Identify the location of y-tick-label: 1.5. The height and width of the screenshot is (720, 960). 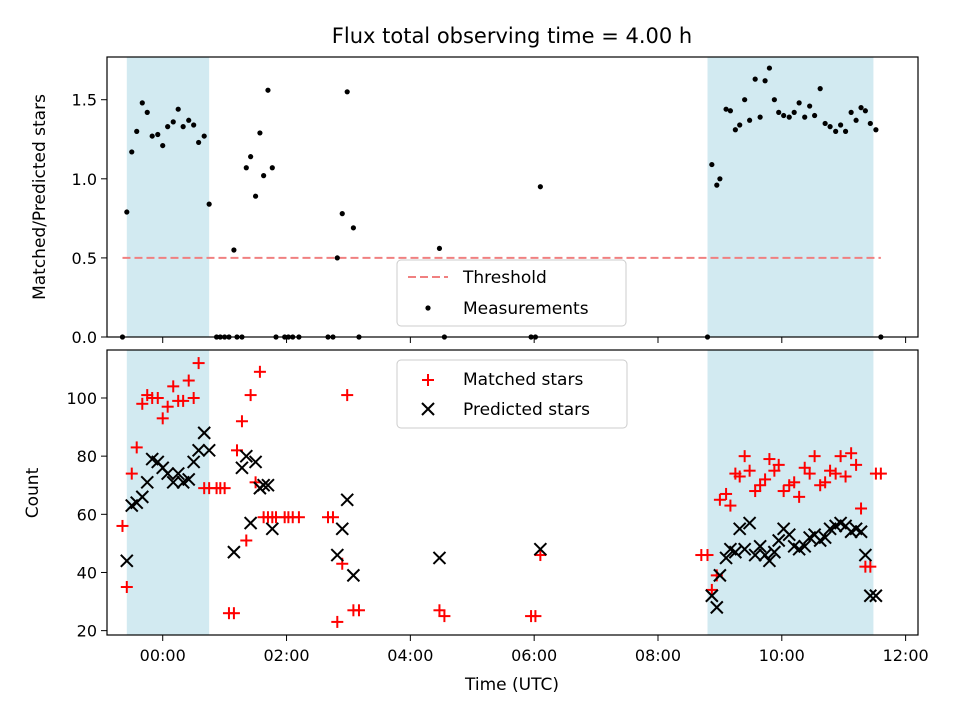
(84, 100).